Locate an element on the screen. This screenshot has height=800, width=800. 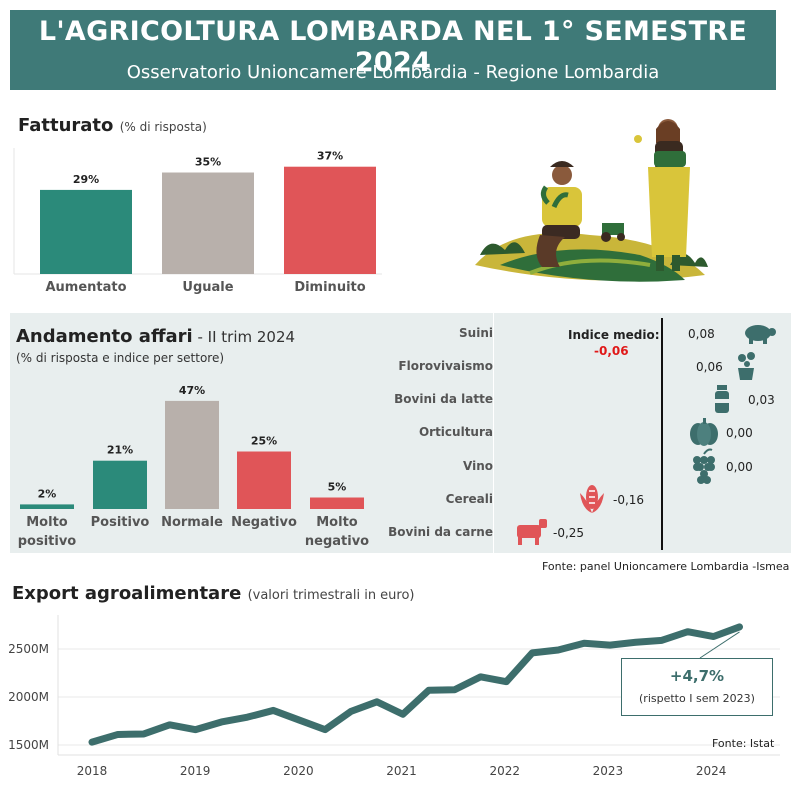
export-callout: +4,7% (rispetto I sem 2023) is located at coordinates (697, 687).